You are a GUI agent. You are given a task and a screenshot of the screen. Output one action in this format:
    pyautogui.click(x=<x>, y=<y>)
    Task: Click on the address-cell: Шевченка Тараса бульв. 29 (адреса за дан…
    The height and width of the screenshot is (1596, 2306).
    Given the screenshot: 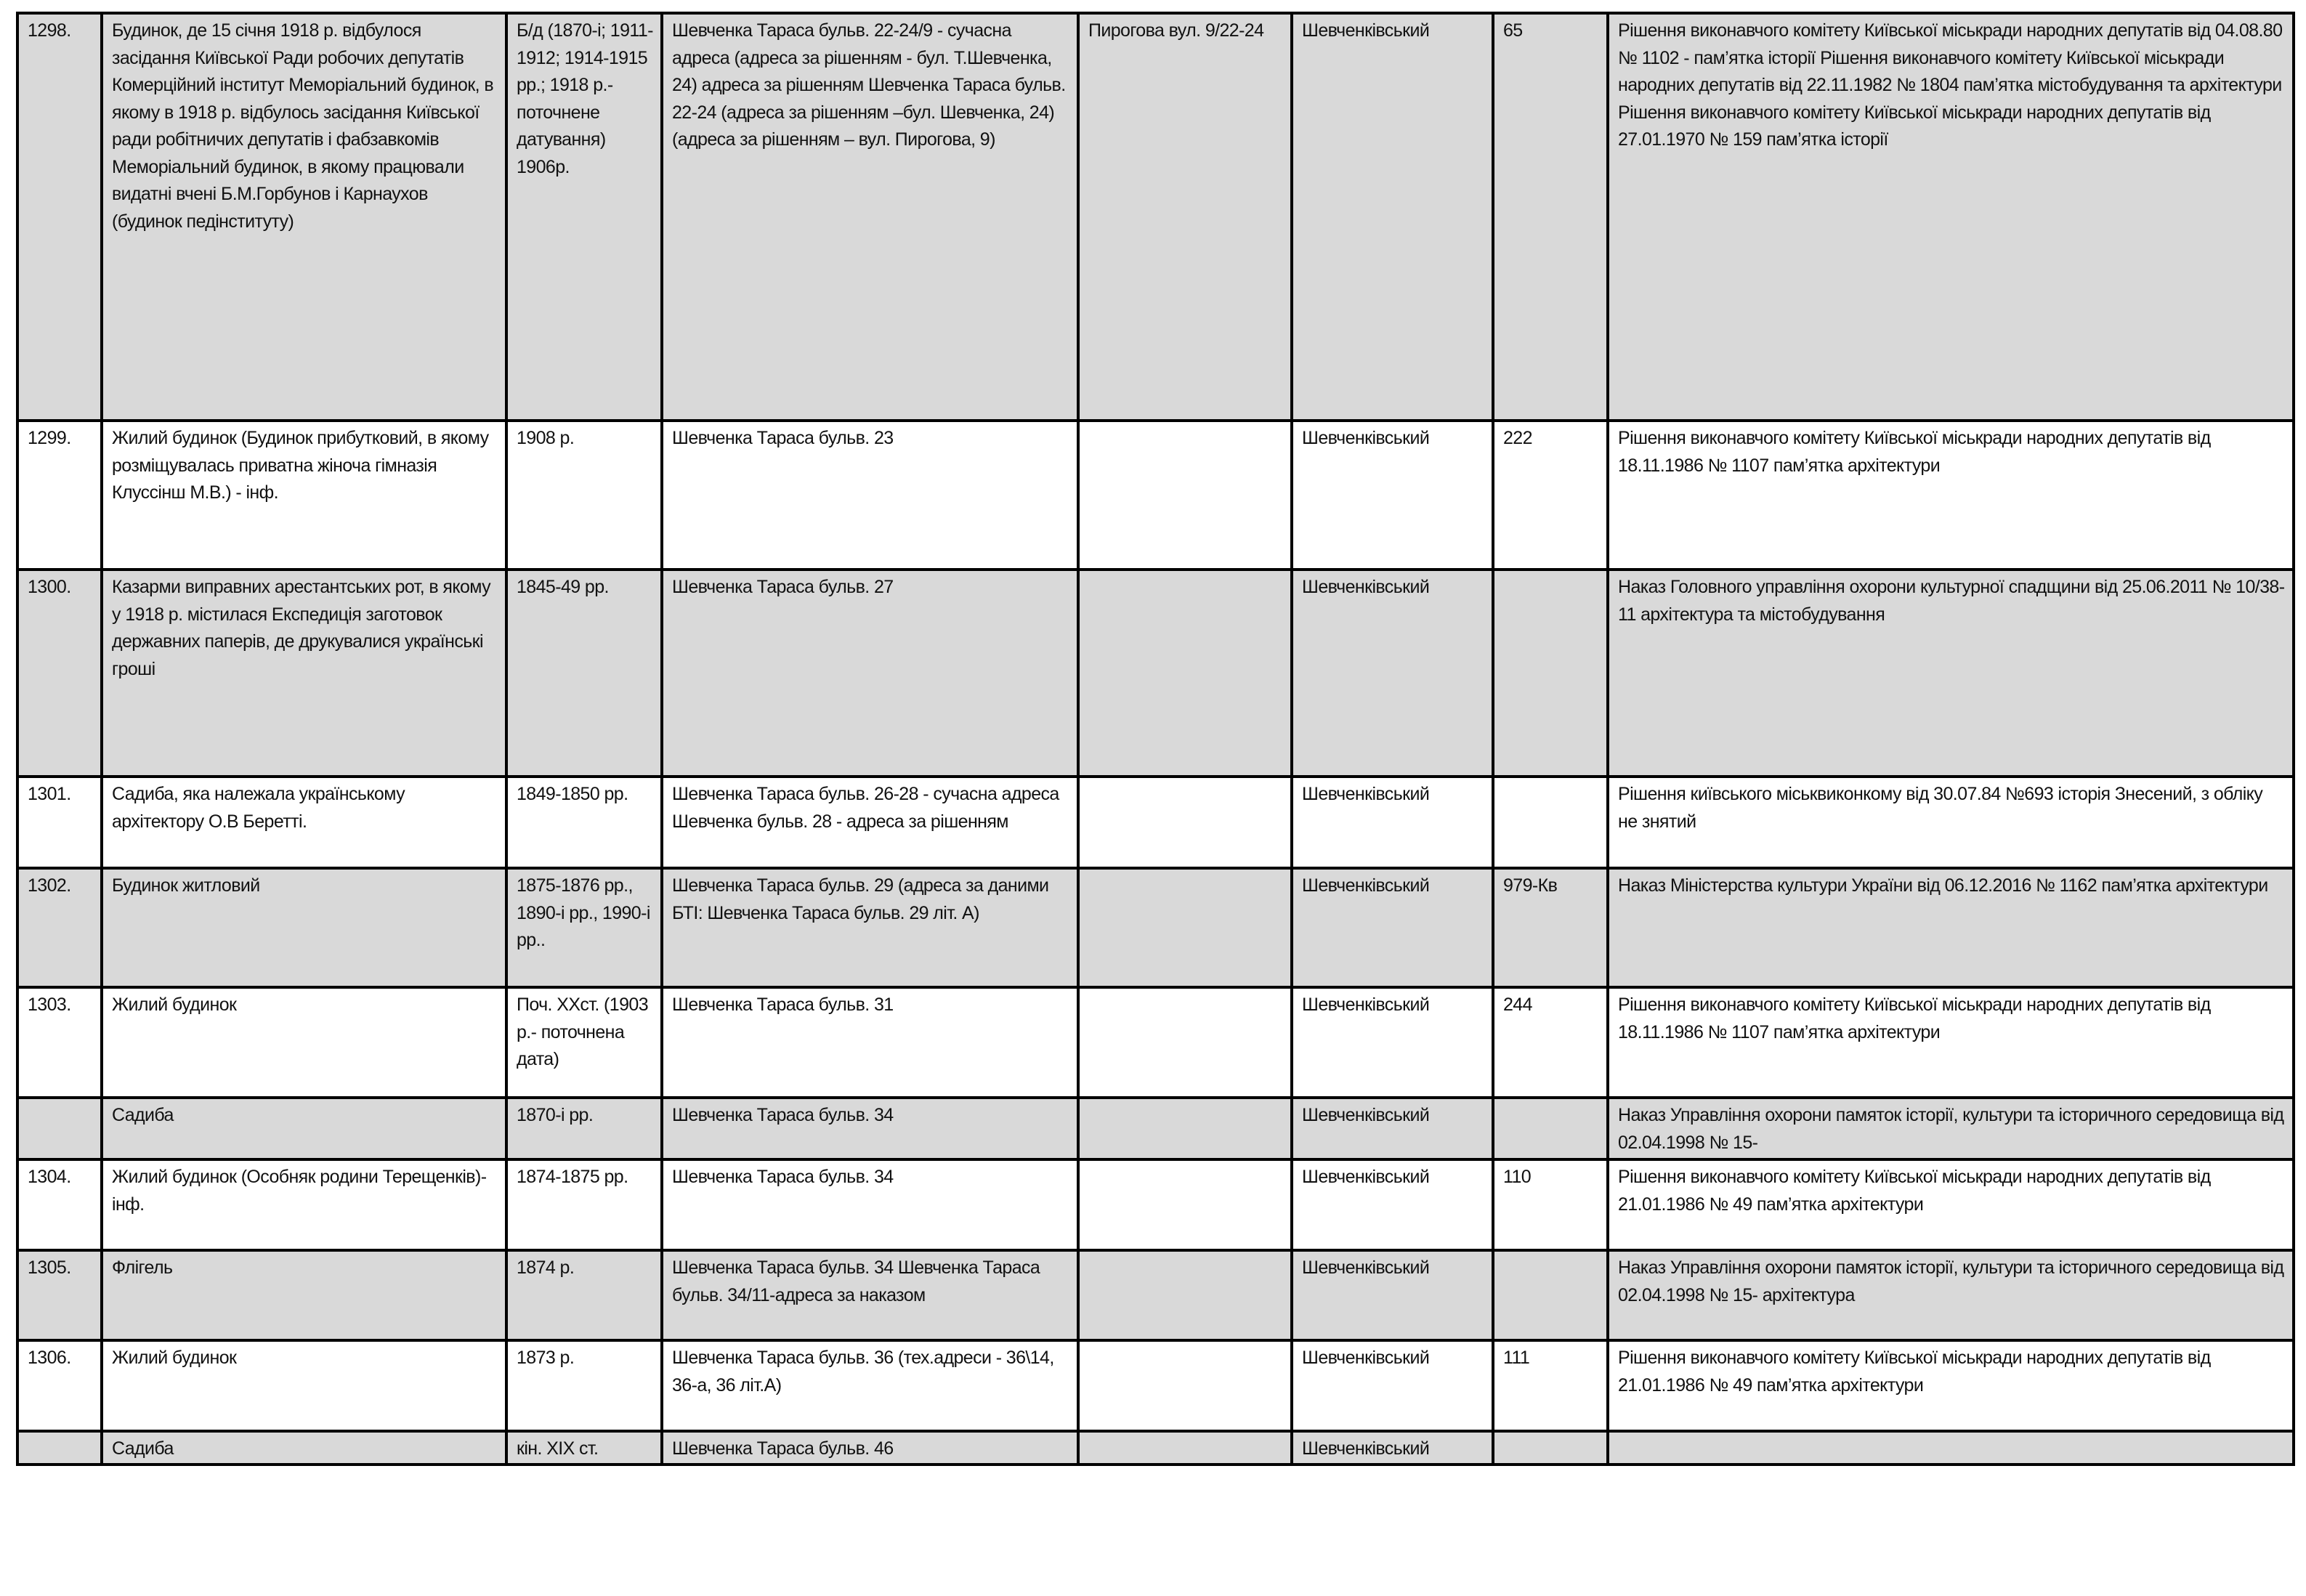 What is the action you would take?
    pyautogui.click(x=870, y=928)
    